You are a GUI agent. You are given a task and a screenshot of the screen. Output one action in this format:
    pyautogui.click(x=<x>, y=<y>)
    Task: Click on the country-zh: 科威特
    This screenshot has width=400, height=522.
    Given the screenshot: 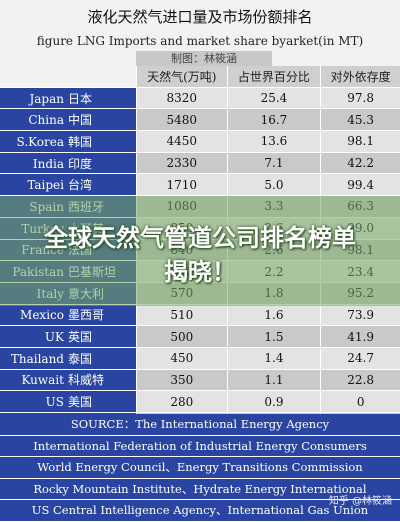 What is the action you would take?
    pyautogui.click(x=86, y=380)
    